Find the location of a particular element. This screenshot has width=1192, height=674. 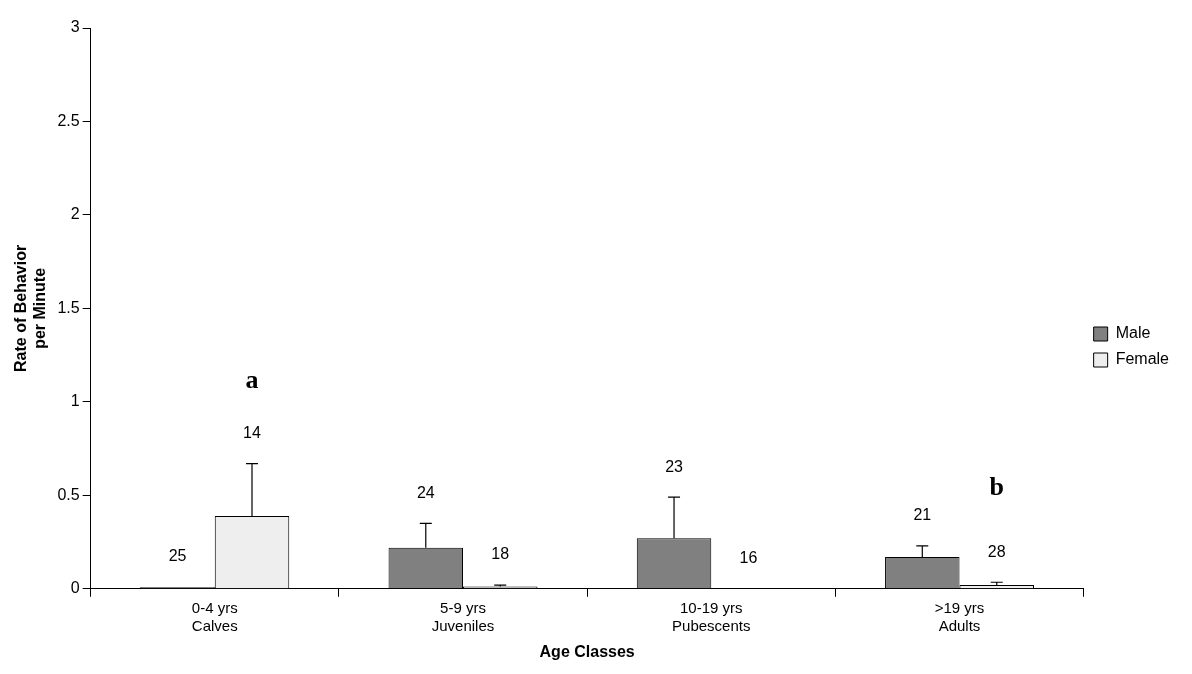

y-tick-label: 1.5 is located at coordinates (68, 307).